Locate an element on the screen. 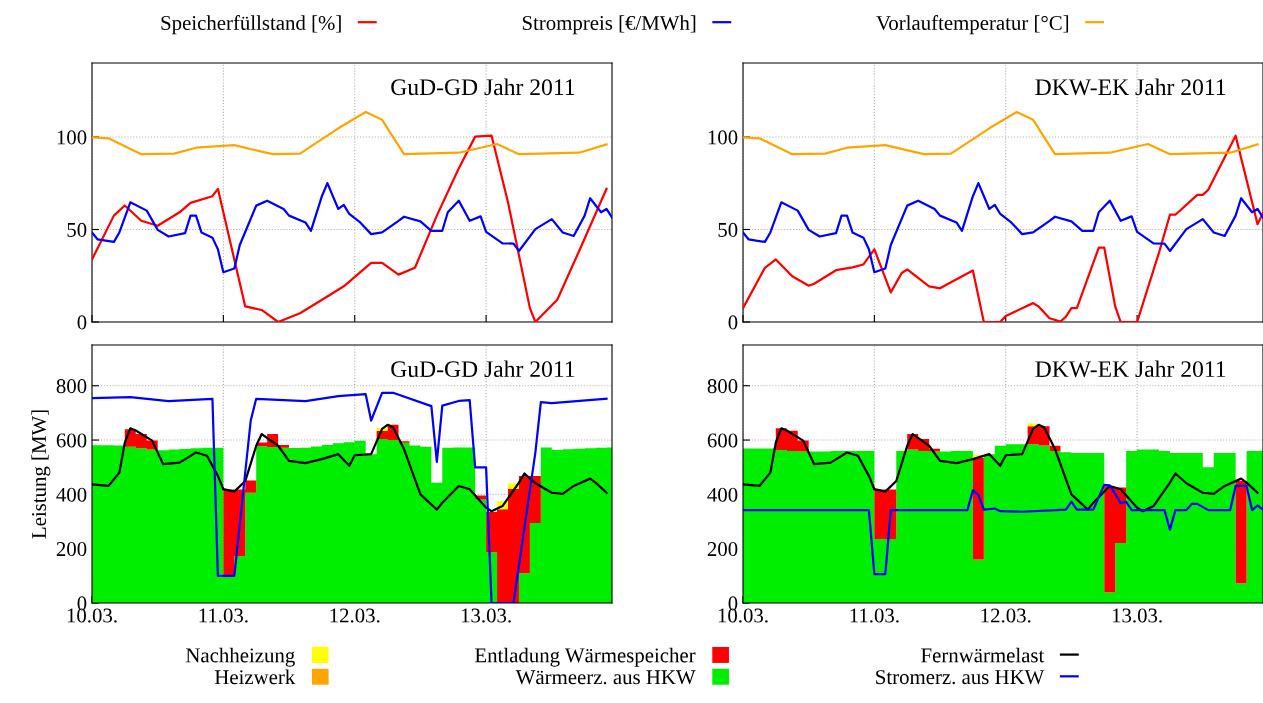 This screenshot has height=703, width=1263. legend-label: Nachheizung is located at coordinates (240, 657).